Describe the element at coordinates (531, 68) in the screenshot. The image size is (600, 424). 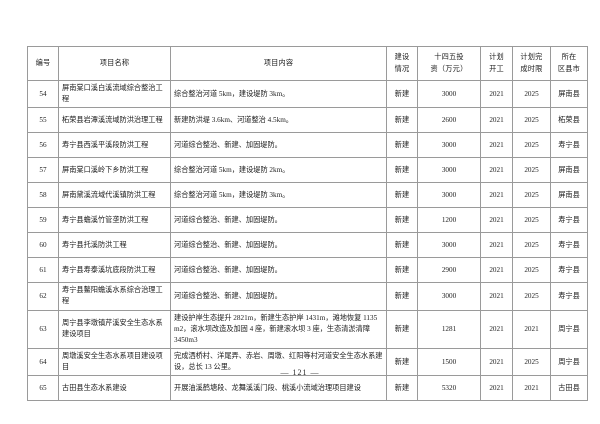
I see `column-header-plan-finish-line-2: 成时限` at that location.